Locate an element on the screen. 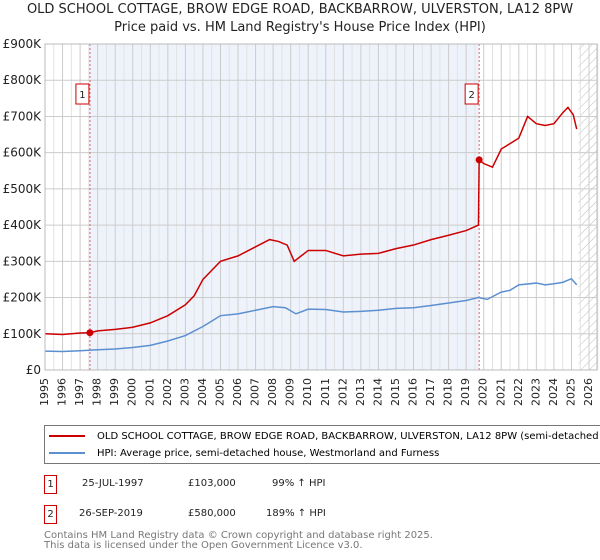 The height and width of the screenshot is (560, 600). x-tick-label: 2025 is located at coordinates (570, 392).